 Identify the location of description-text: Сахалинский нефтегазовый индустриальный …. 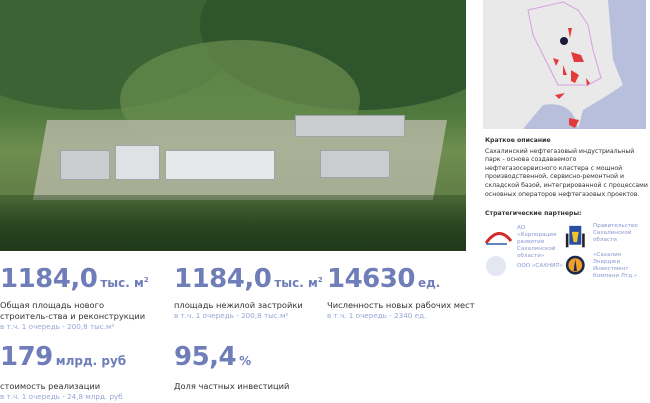
(566, 172).